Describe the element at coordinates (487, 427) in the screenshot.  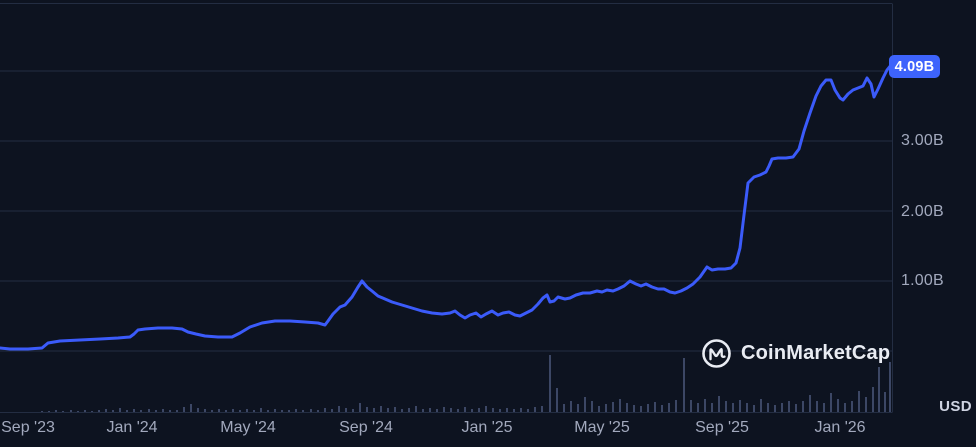
I see `x-axis-label: Jan '25` at that location.